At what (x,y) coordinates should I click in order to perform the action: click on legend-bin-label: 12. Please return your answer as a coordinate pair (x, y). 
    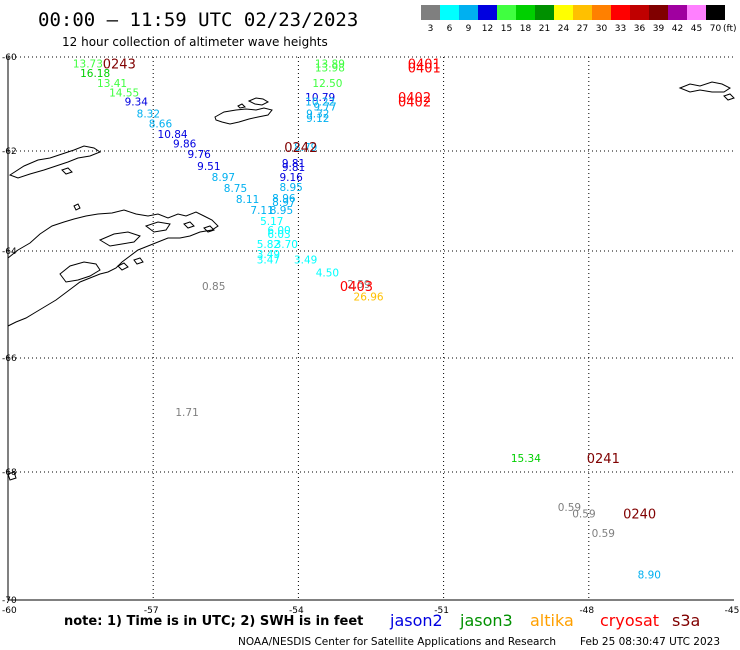
    Looking at the image, I should click on (487, 29).